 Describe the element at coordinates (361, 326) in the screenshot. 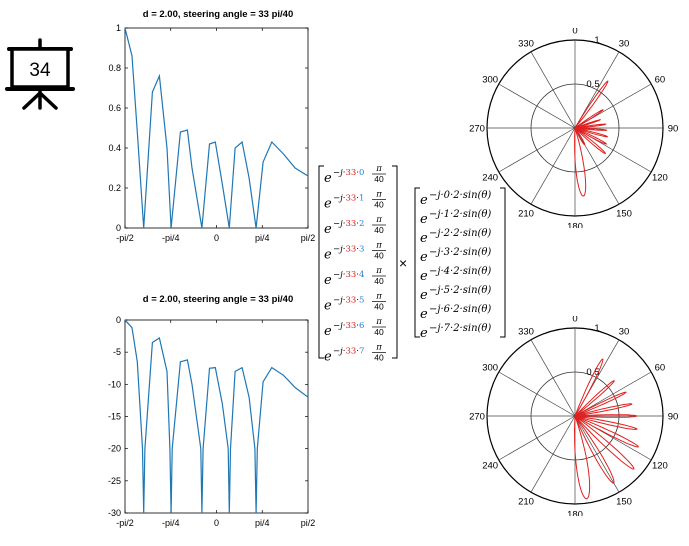

I see `element-index: 6` at that location.